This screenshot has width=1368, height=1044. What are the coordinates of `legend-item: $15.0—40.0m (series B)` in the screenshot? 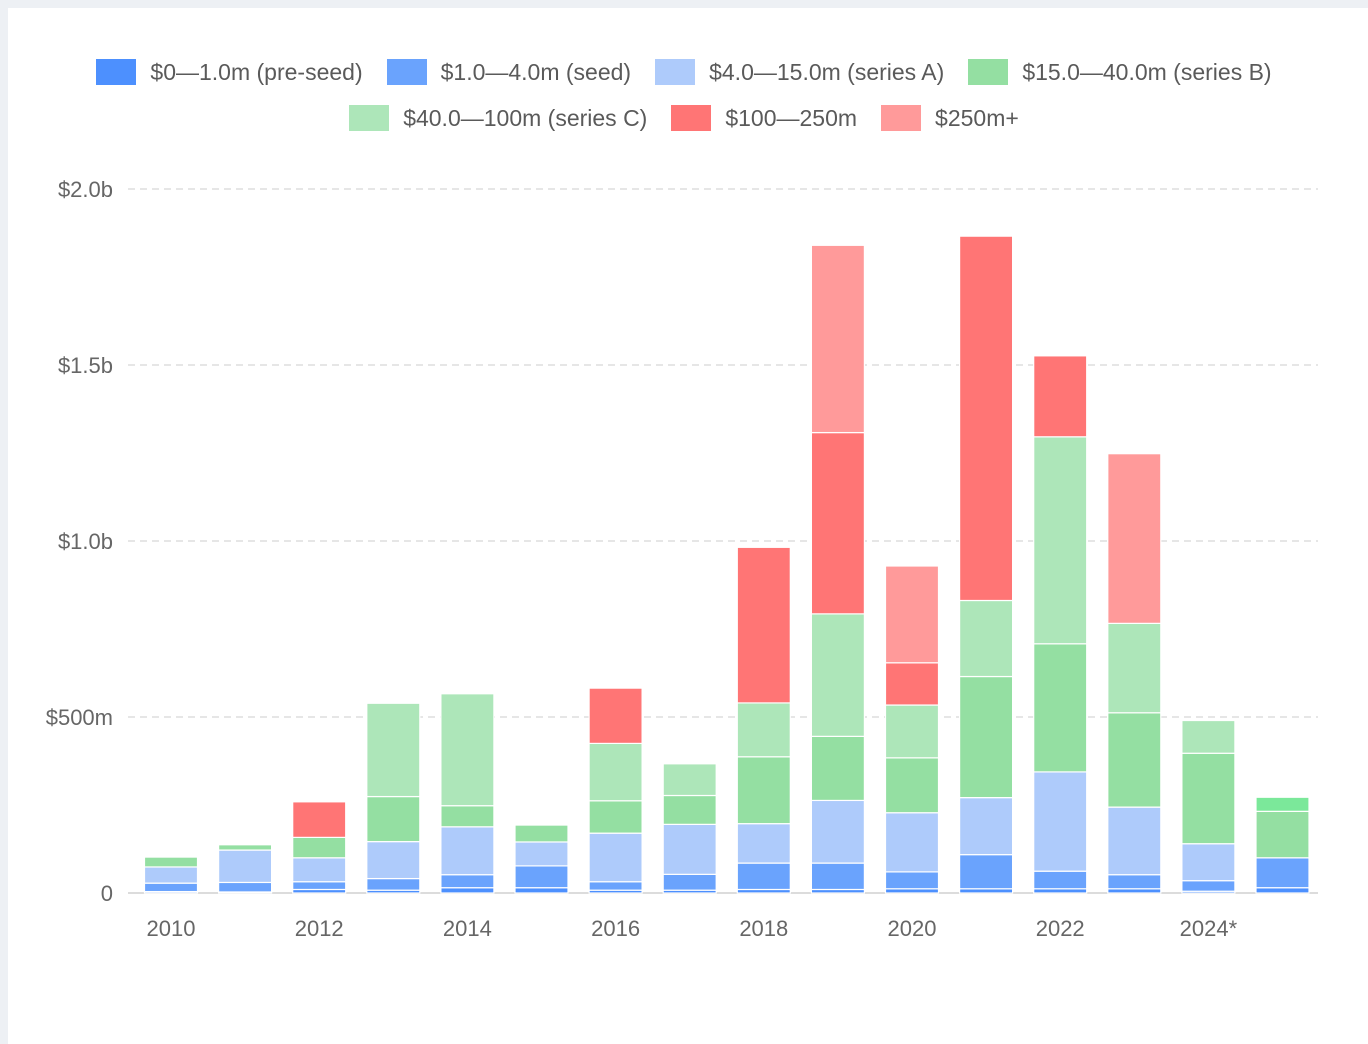 It's located at (1120, 72).